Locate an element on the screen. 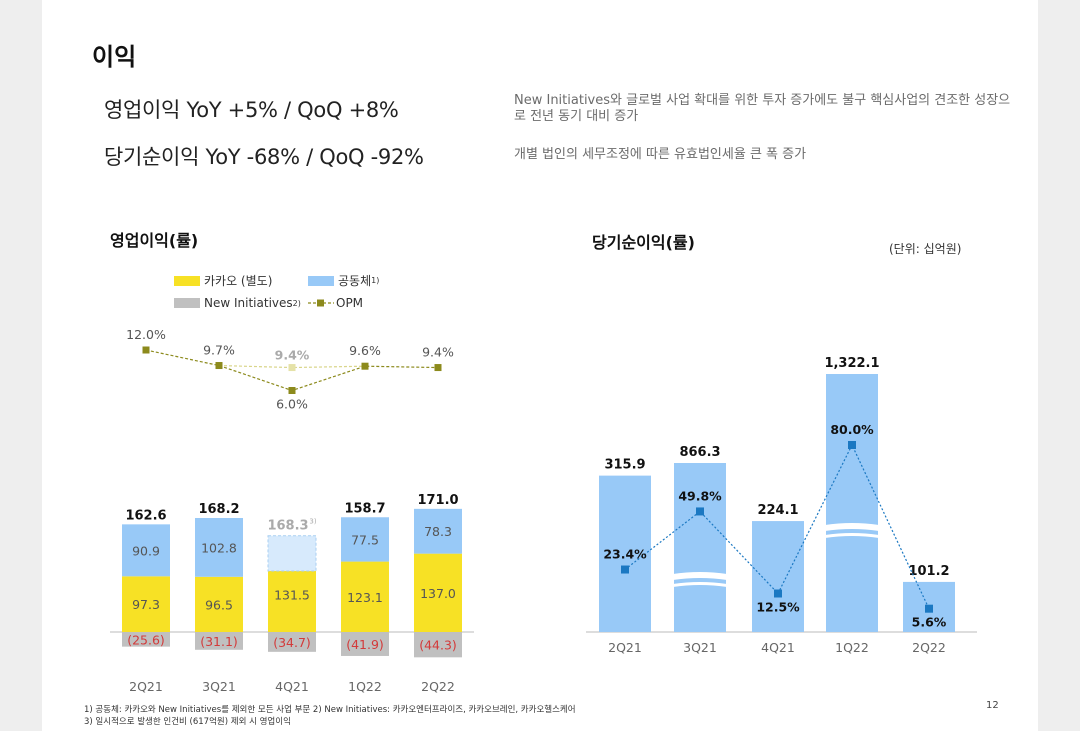 Image resolution: width=1080 pixels, height=731 pixels. op-xtick: 4Q21 is located at coordinates (292, 686).